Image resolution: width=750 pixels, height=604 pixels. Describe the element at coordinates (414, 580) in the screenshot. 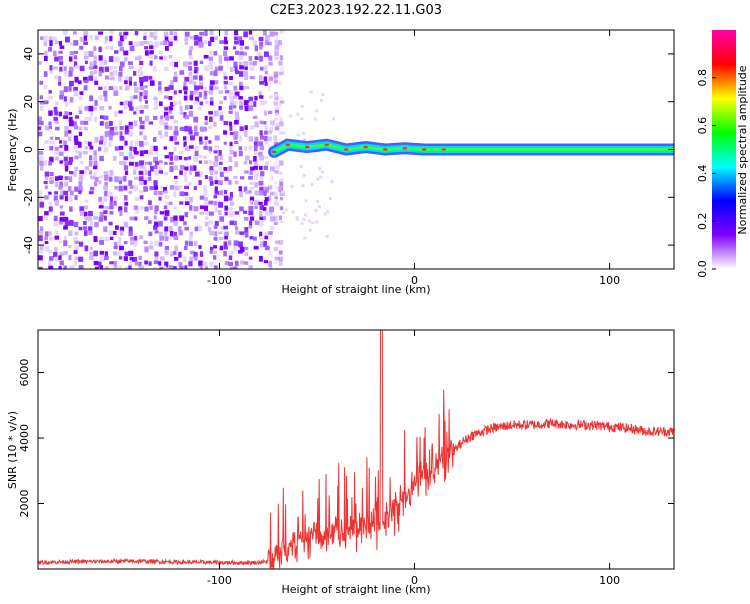

I see `snr-x-tick-label: 0` at that location.